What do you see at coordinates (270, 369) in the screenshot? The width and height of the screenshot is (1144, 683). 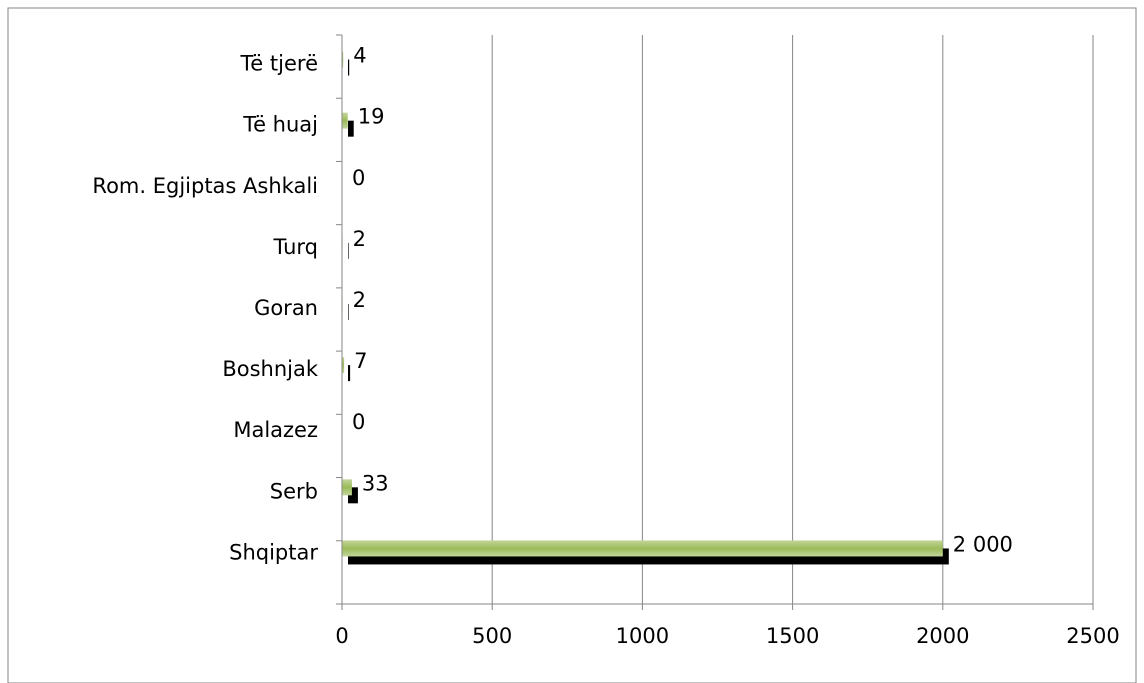 I see `y-tick-label: Boshnjak` at bounding box center [270, 369].